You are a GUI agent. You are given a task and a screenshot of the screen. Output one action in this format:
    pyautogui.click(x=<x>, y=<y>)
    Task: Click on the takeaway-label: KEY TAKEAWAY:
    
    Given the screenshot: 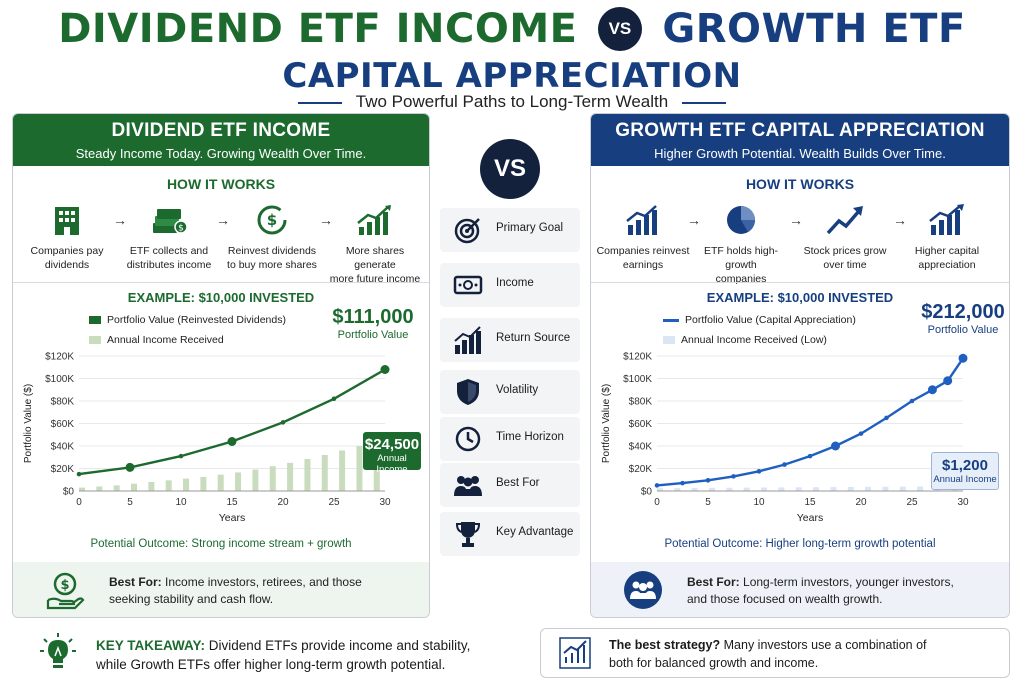 What is the action you would take?
    pyautogui.click(x=151, y=645)
    